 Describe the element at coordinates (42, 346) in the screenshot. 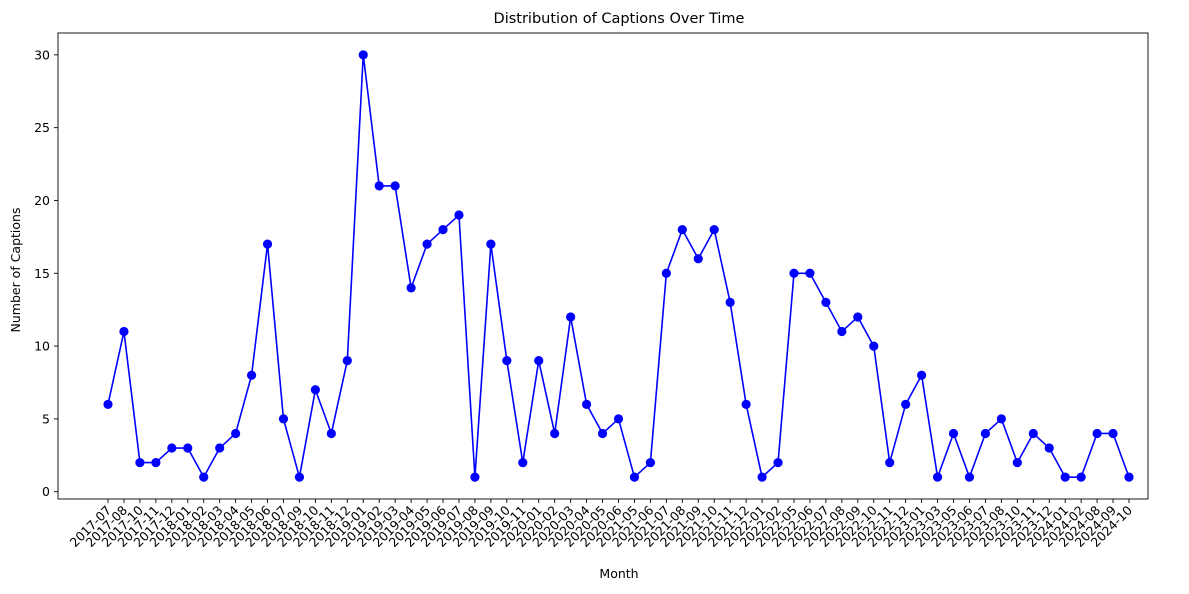

I see `y-tick-label: 10` at that location.